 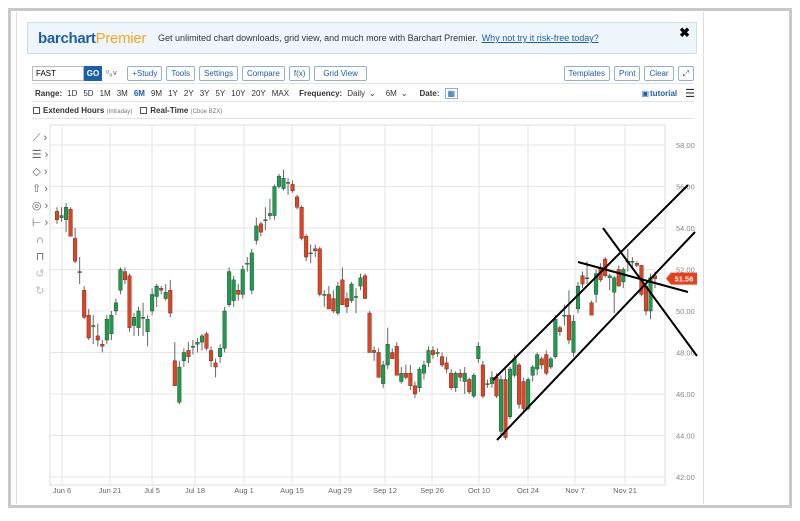 What do you see at coordinates (139, 93) in the screenshot?
I see `range-option-6m: 6M` at bounding box center [139, 93].